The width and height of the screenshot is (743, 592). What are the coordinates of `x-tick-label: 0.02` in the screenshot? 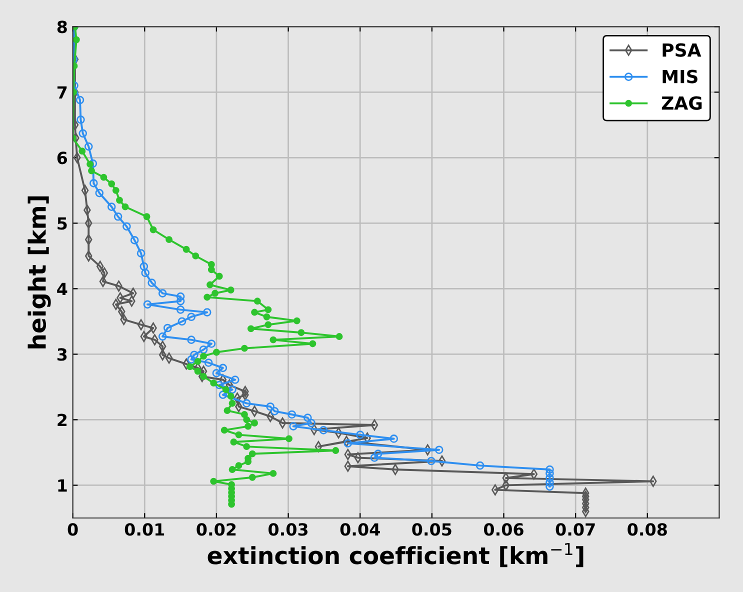 It's located at (216, 529).